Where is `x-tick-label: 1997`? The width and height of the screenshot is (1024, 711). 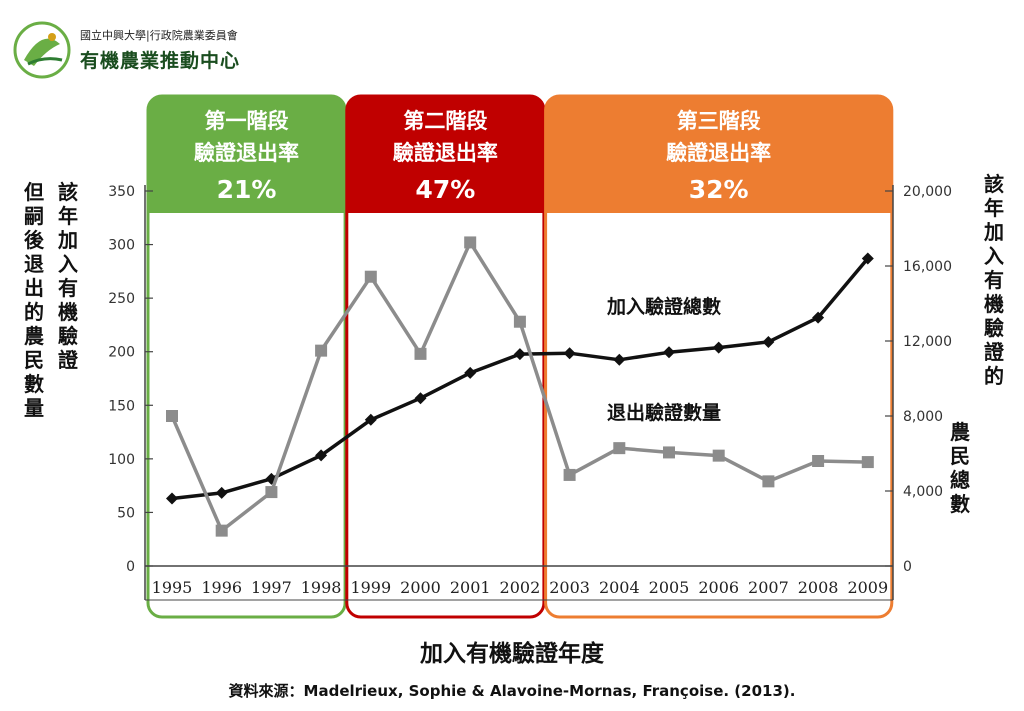
x-tick-label: 1997 is located at coordinates (271, 587).